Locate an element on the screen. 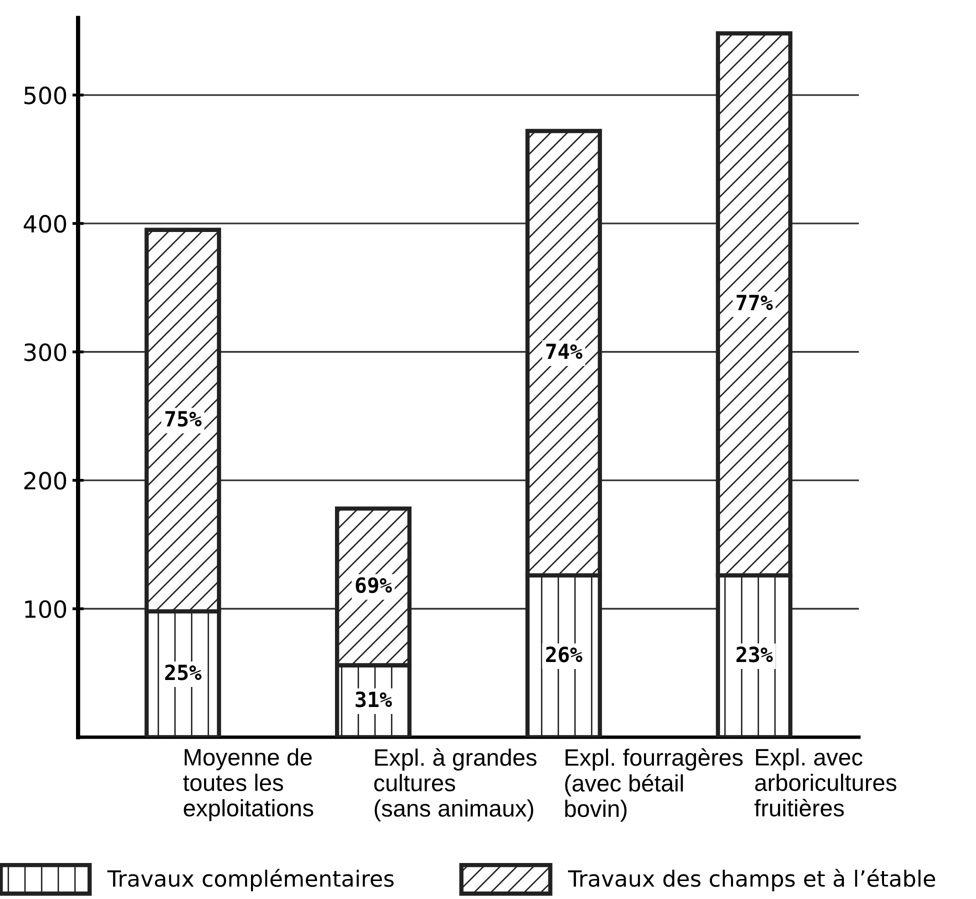 This screenshot has width=976, height=899. y-tick-label: 300 is located at coordinates (45, 352).